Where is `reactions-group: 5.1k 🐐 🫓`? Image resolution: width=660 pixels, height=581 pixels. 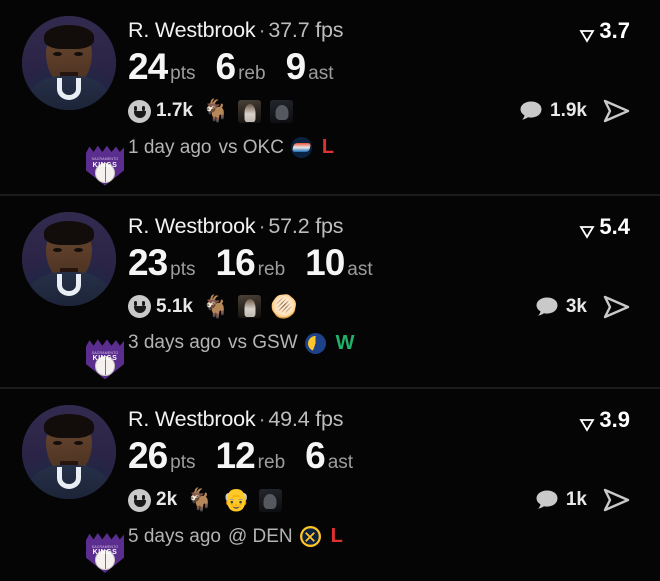 reactions-group: 5.1k 🐐 🫓 is located at coordinates (213, 306).